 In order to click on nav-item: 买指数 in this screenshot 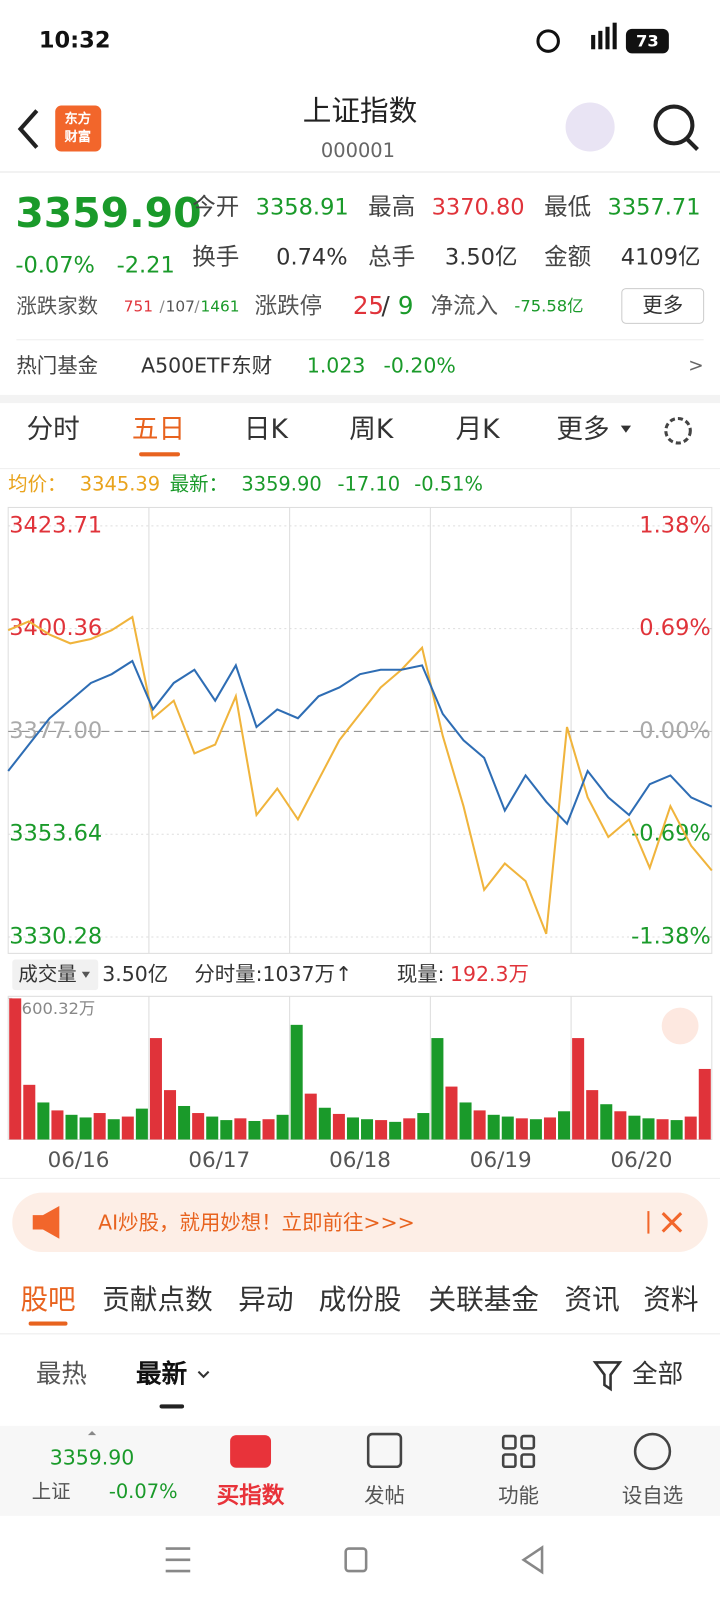, I will do `click(251, 1496)`.